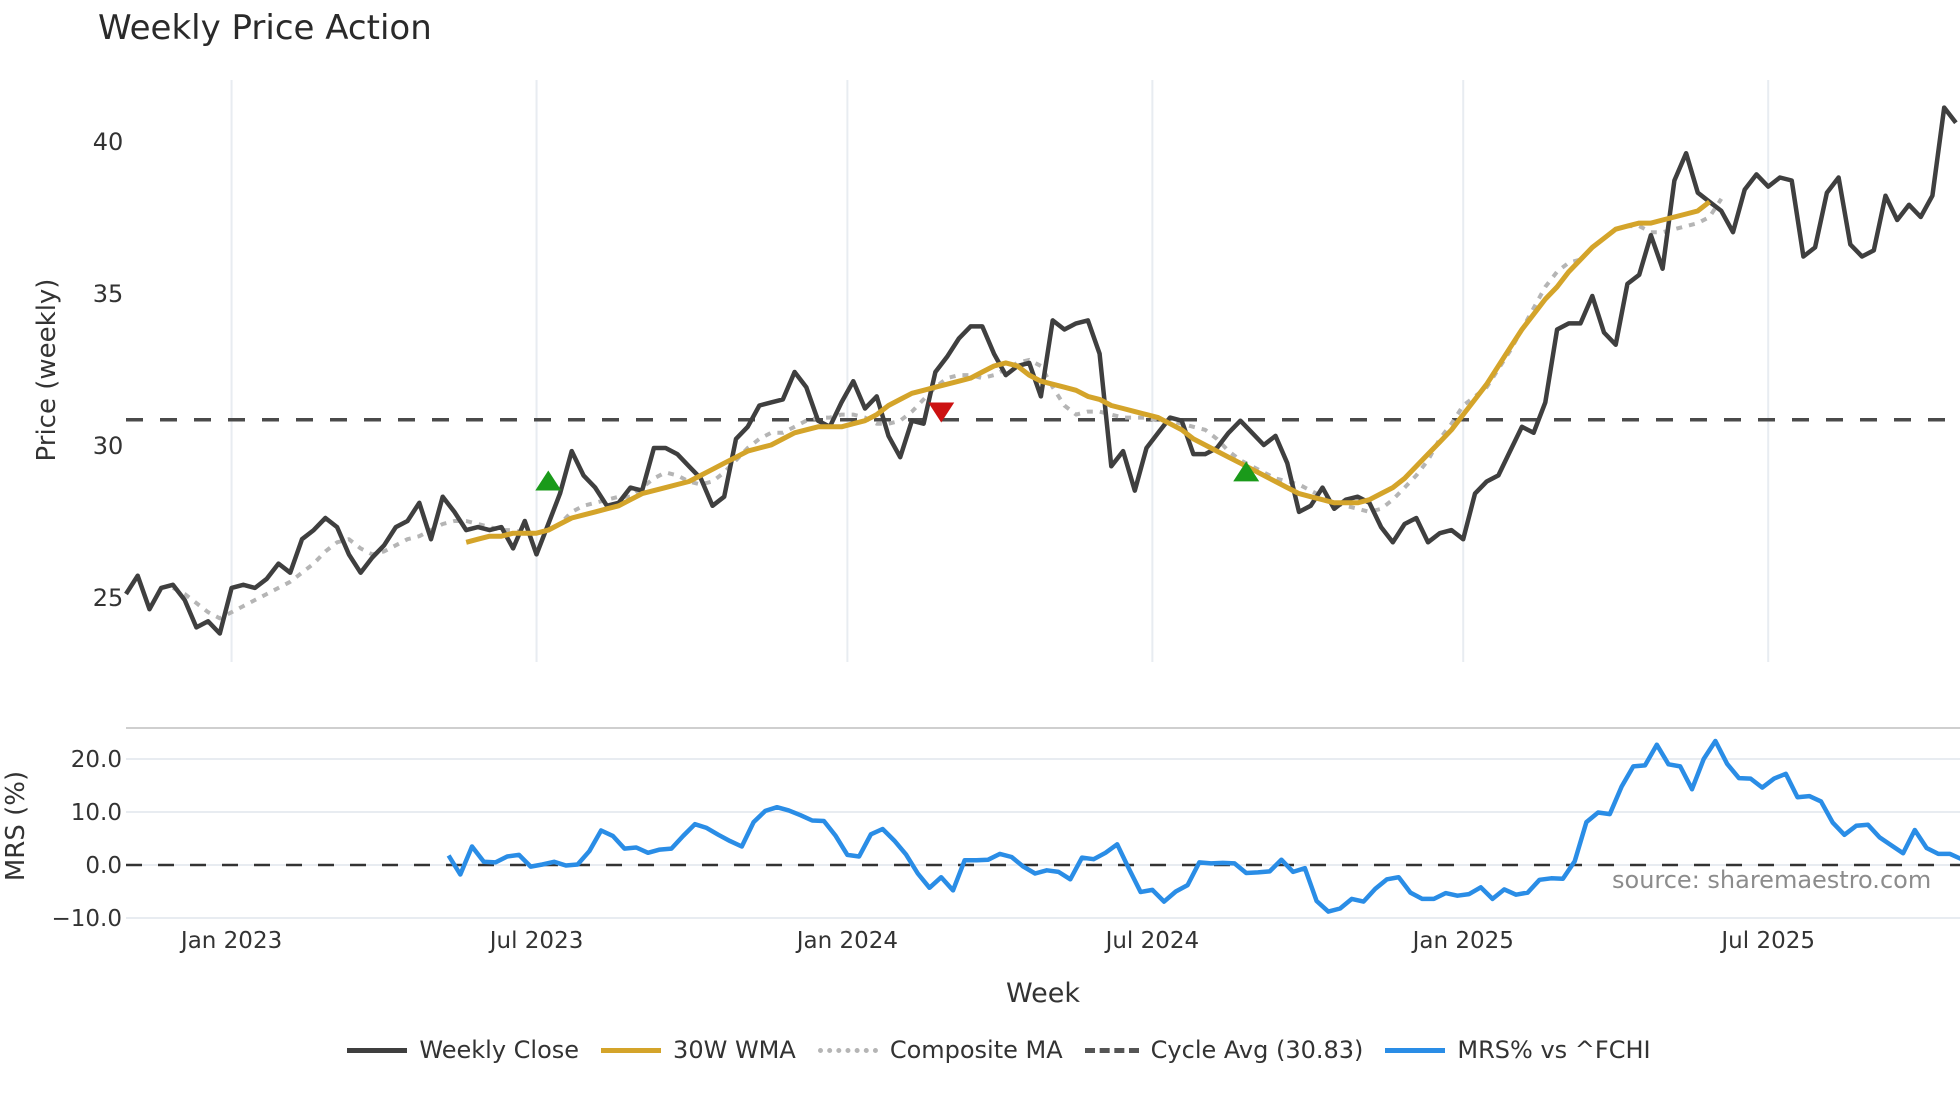 Image resolution: width=1960 pixels, height=1102 pixels. I want to click on mrs-y-axis: −10.0 0.0 10.0 20.0, so click(87, 839).